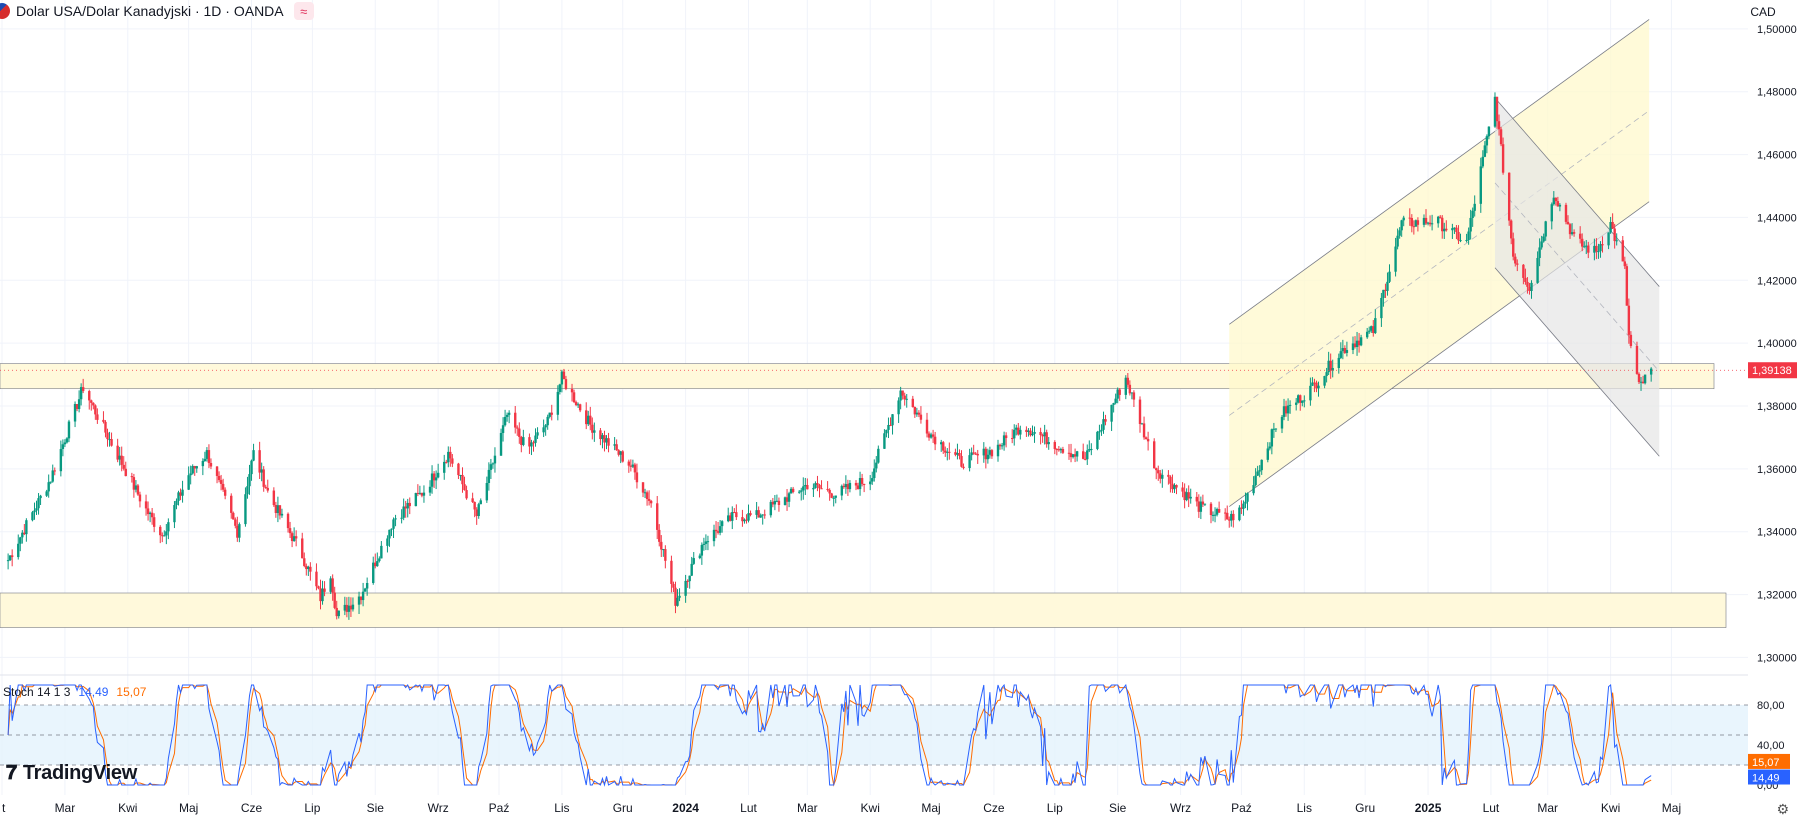  Describe the element at coordinates (188, 808) in the screenshot. I see `x-tick-label: Maj` at that location.